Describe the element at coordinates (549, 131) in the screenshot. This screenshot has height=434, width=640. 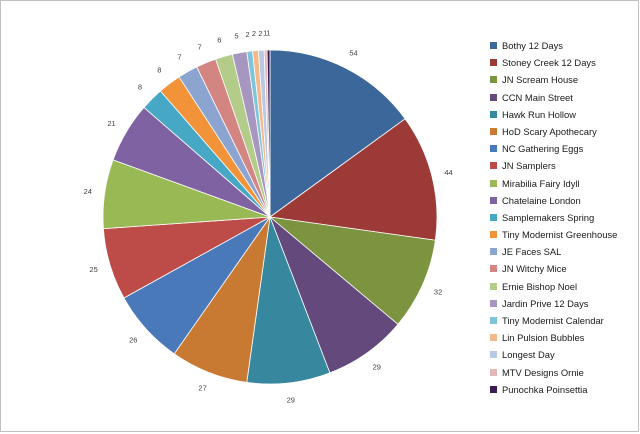
I see `legend-label: HoD Scary Apothecary` at that location.